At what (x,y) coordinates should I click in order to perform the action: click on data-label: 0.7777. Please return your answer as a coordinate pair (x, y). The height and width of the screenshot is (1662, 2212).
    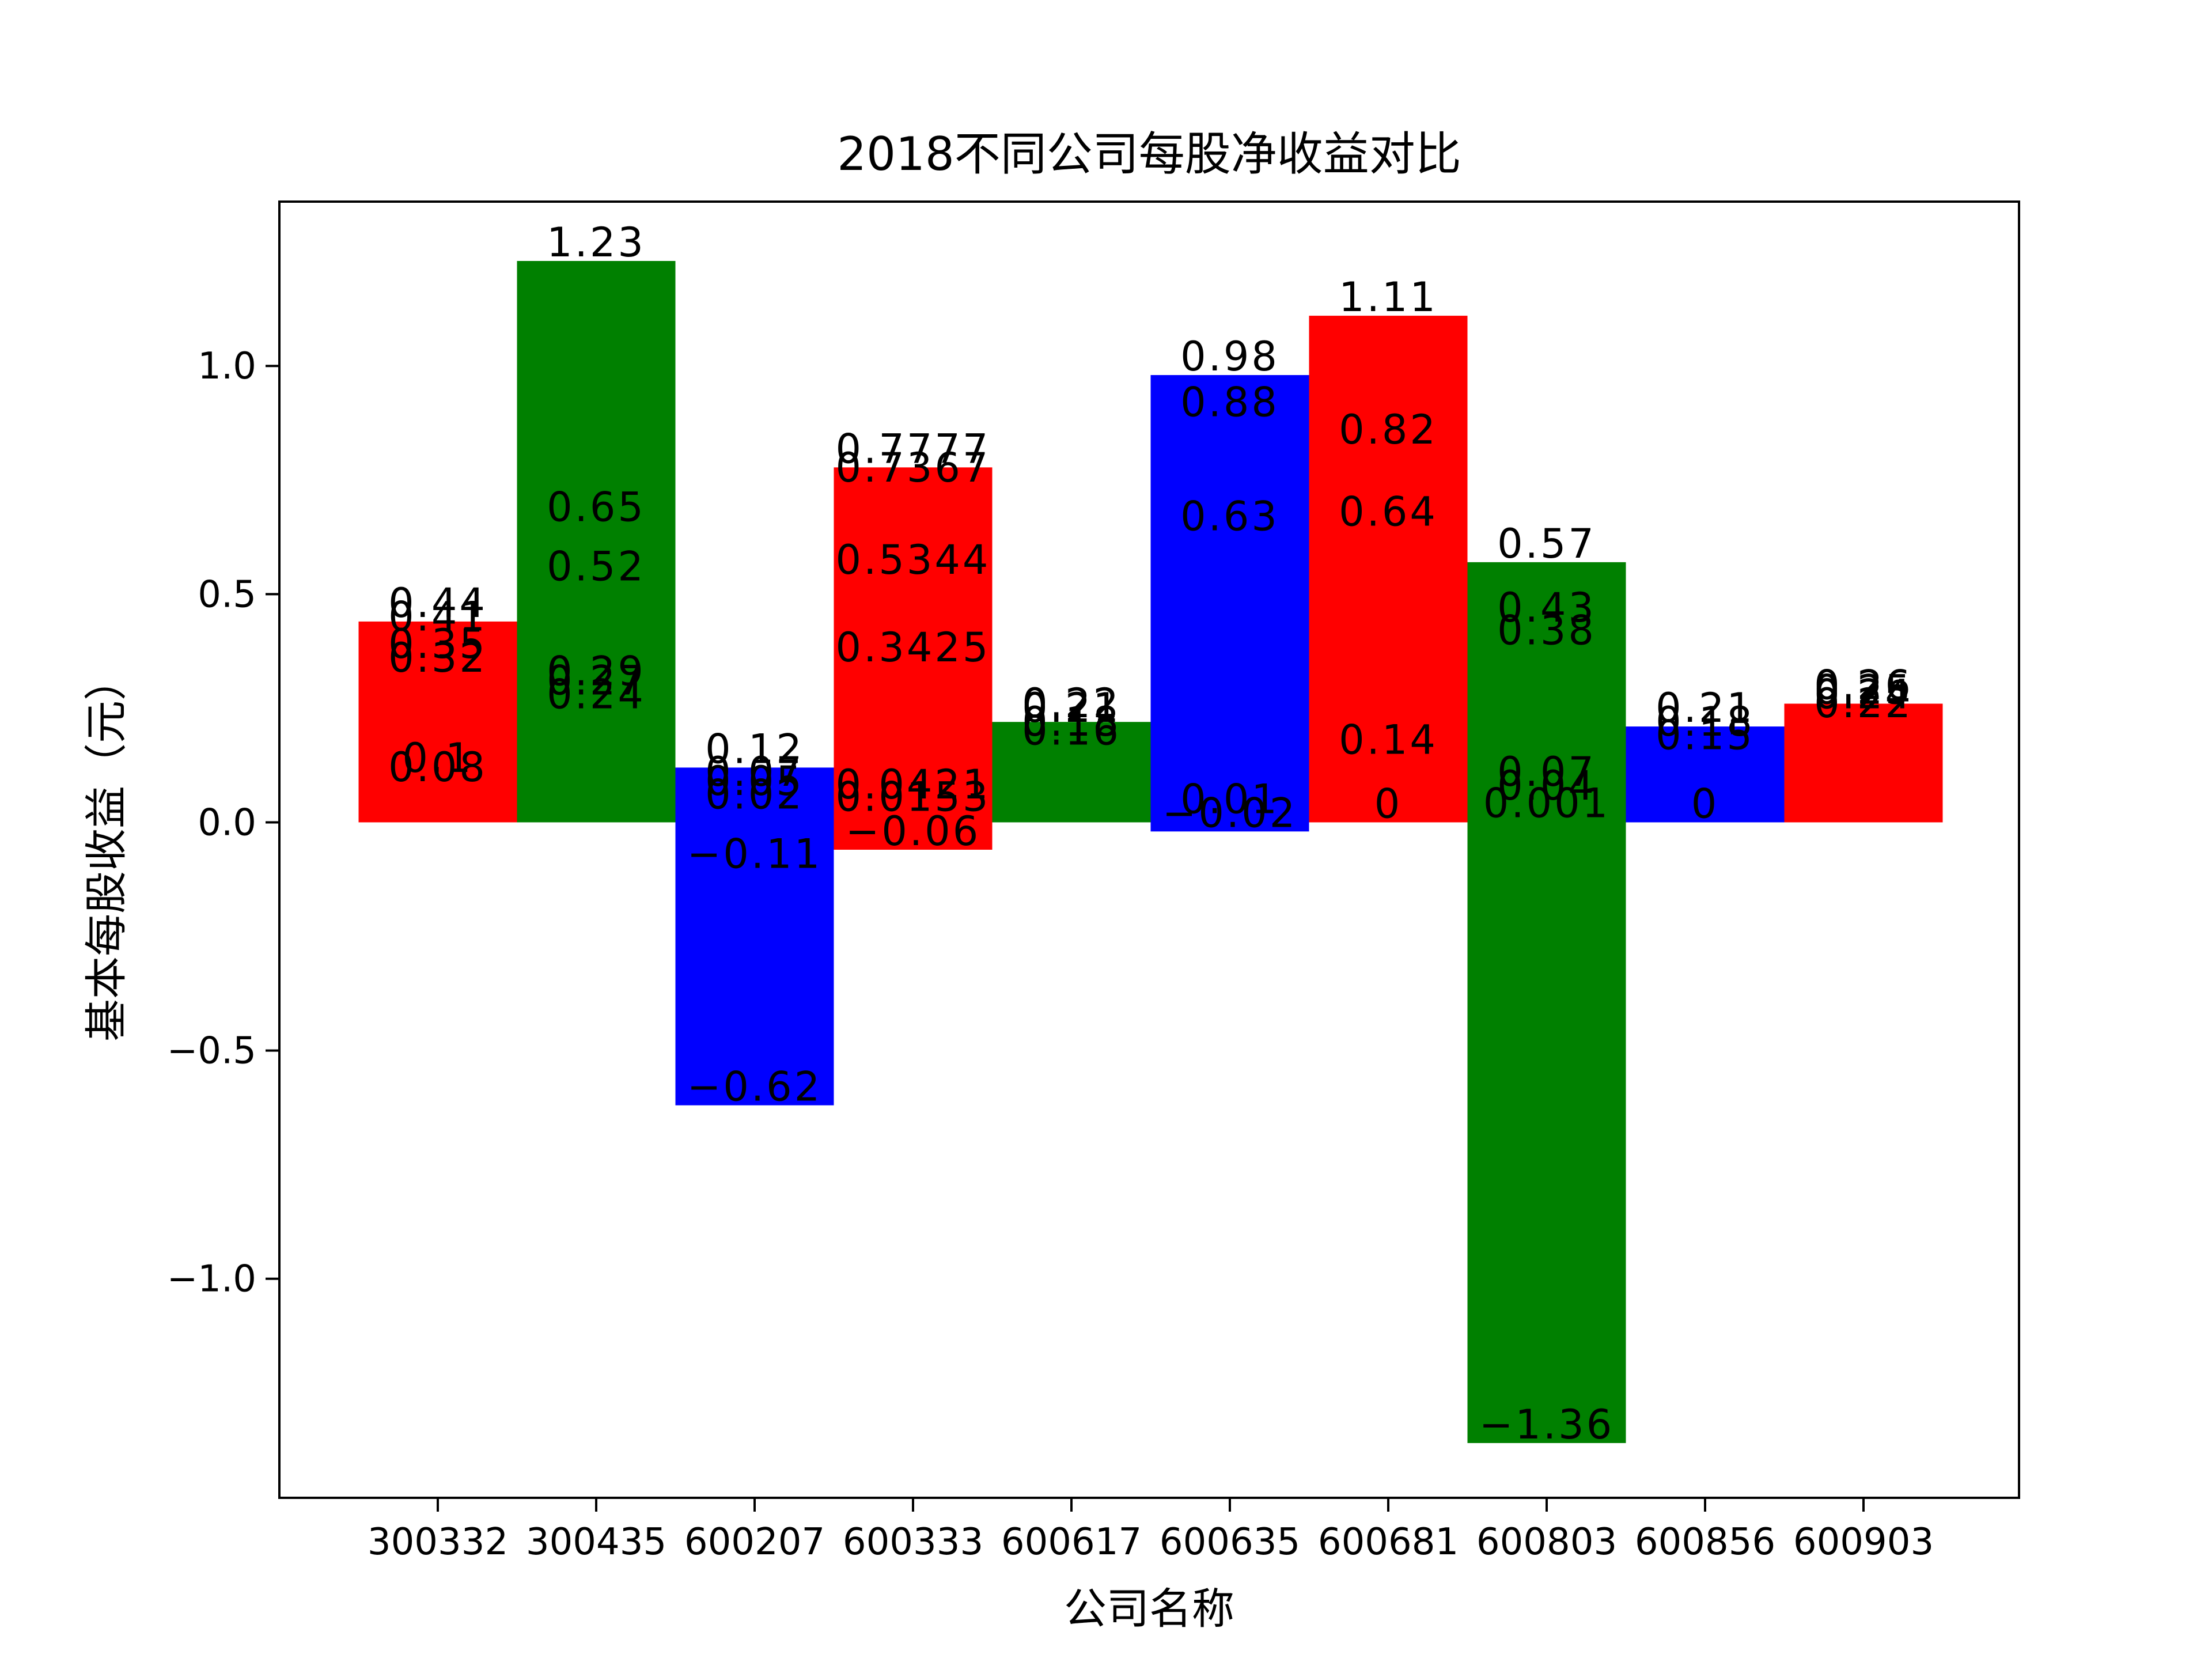
    Looking at the image, I should click on (913, 449).